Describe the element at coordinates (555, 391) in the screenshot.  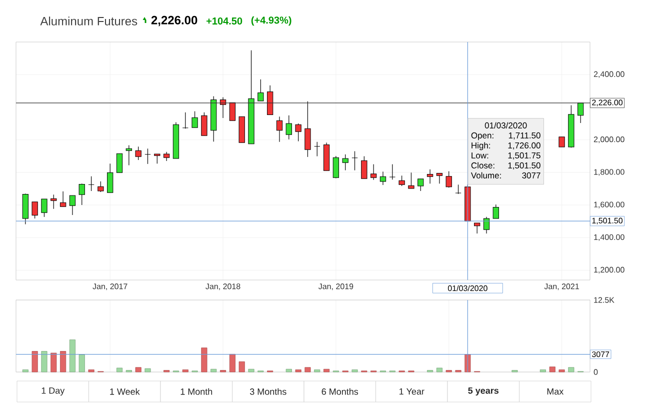
I see `text: Max` at that location.